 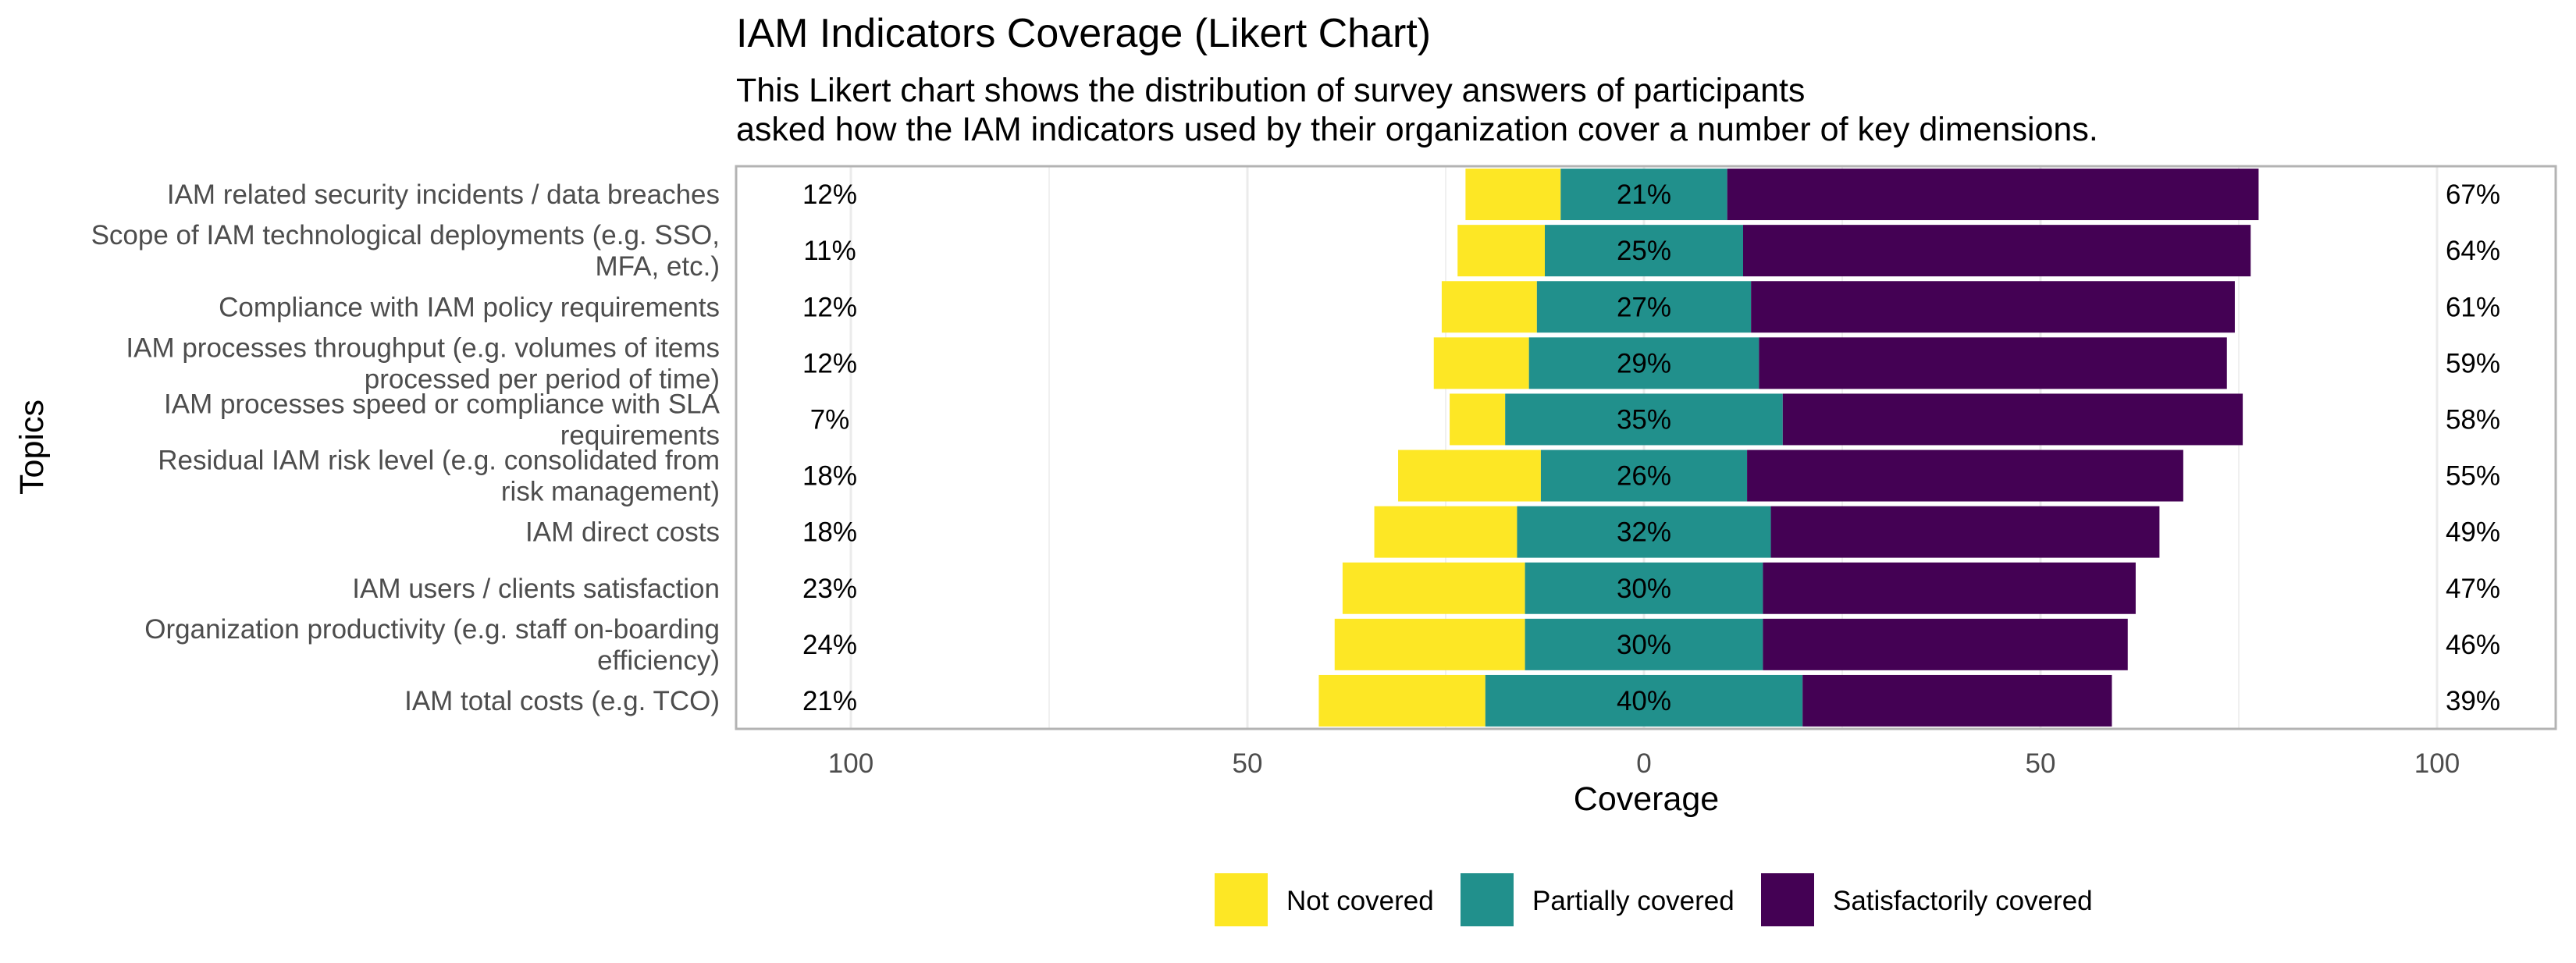 I want to click on label-satisfactorily-covered-0: 67%, so click(x=2473, y=194).